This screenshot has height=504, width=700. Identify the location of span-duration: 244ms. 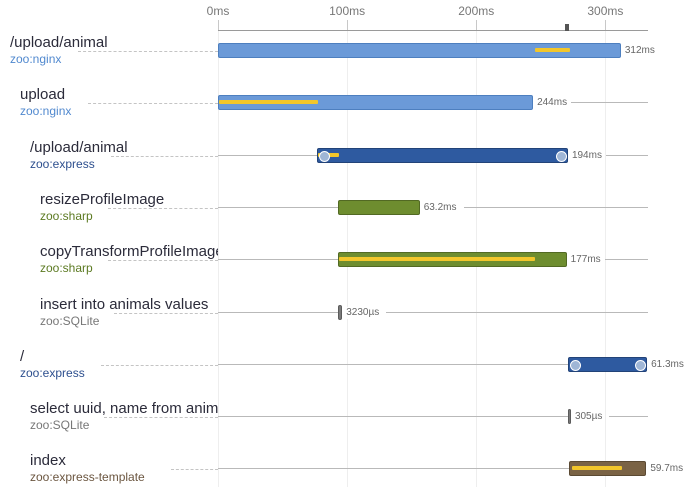
(552, 103).